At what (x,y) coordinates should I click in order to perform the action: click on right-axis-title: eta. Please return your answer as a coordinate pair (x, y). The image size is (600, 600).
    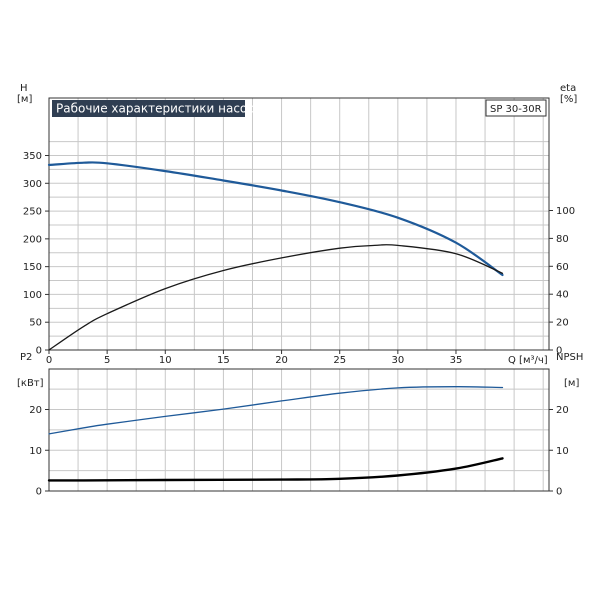
    Looking at the image, I should click on (568, 88).